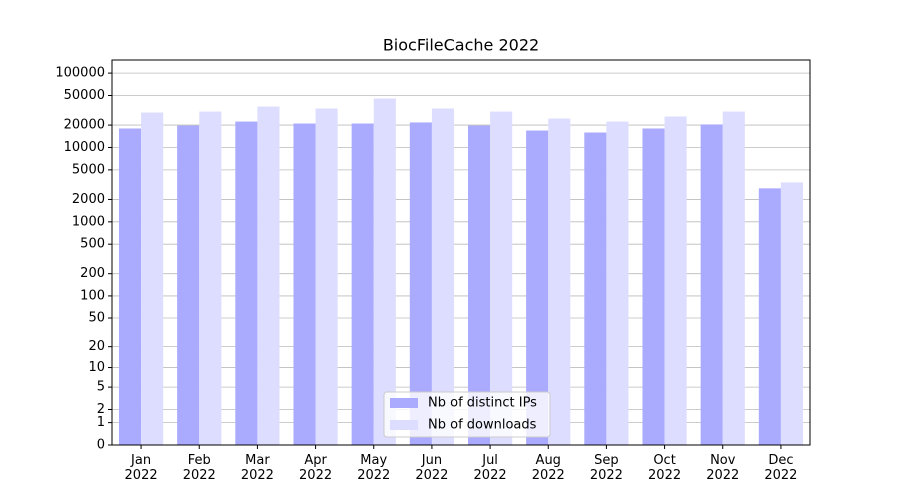 The image size is (900, 500). Describe the element at coordinates (548, 468) in the screenshot. I see `x-tick-label: Aug 2022` at that location.